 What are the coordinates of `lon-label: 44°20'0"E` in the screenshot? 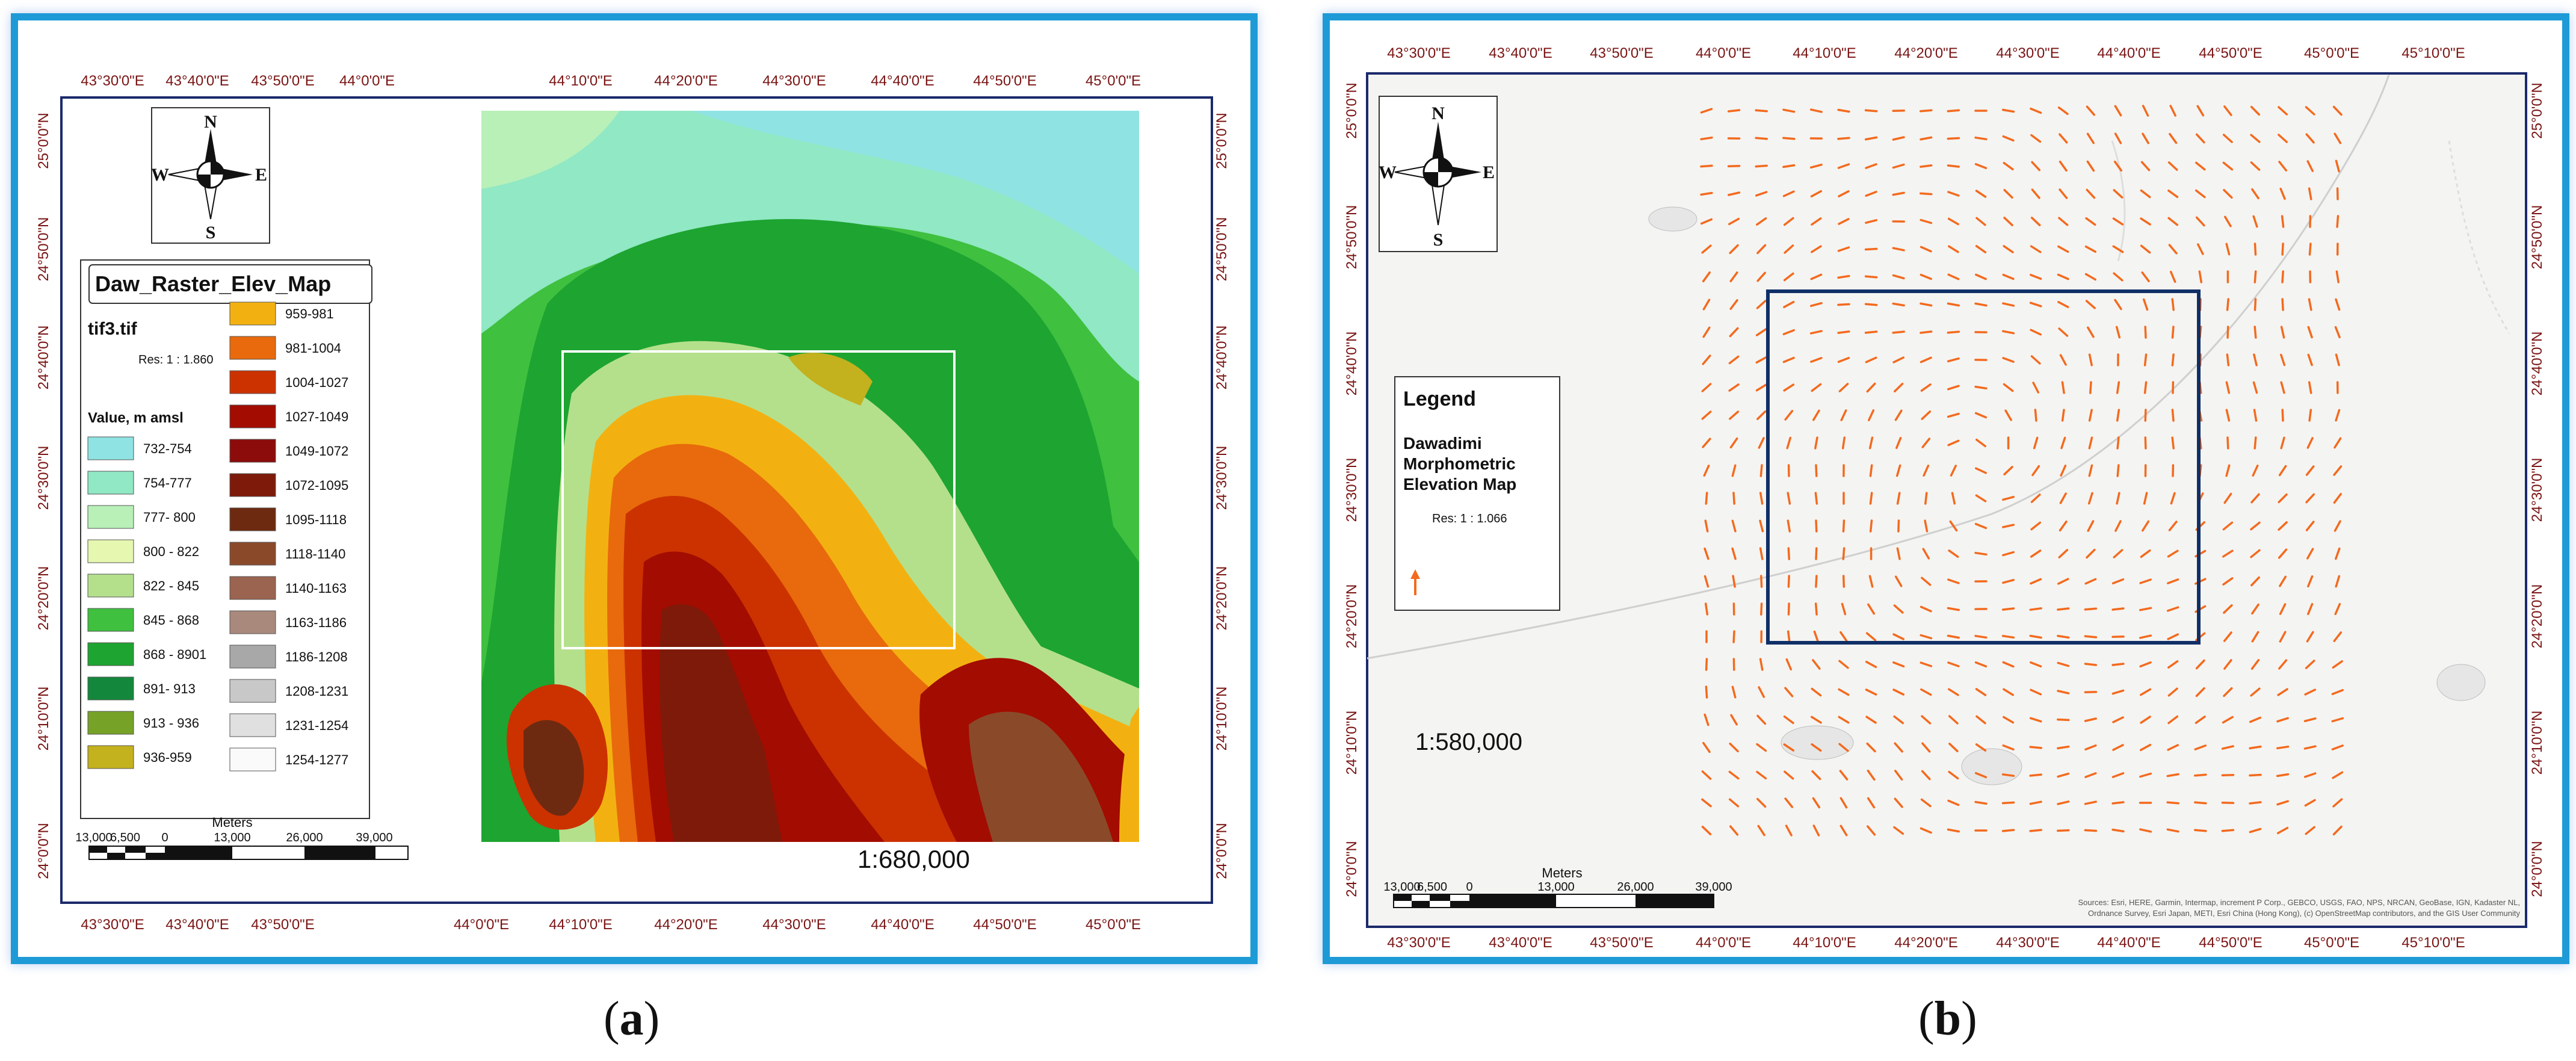 It's located at (1925, 943).